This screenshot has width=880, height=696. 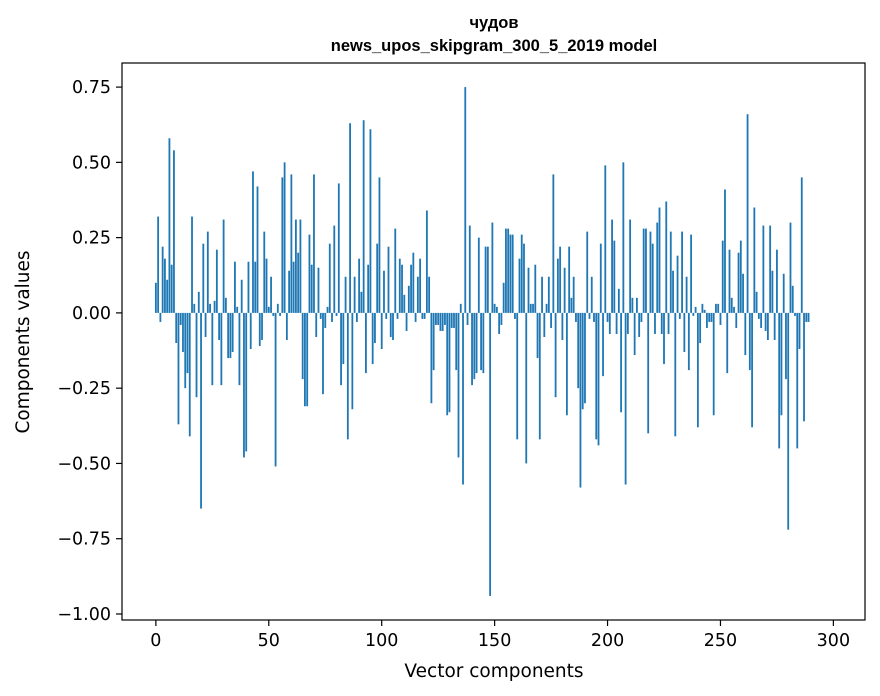 What do you see at coordinates (500, 635) in the screenshot?
I see `x-axis-ticks: 0 50 100 150 200 250 300` at bounding box center [500, 635].